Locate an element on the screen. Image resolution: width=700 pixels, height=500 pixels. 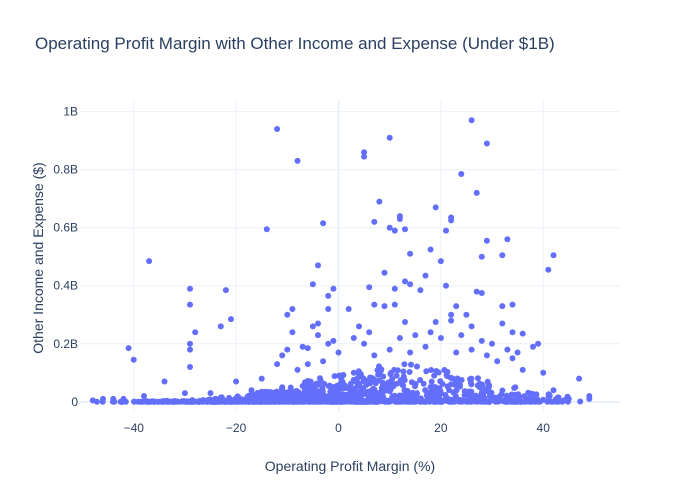
x-tick-label: 0 is located at coordinates (338, 428).